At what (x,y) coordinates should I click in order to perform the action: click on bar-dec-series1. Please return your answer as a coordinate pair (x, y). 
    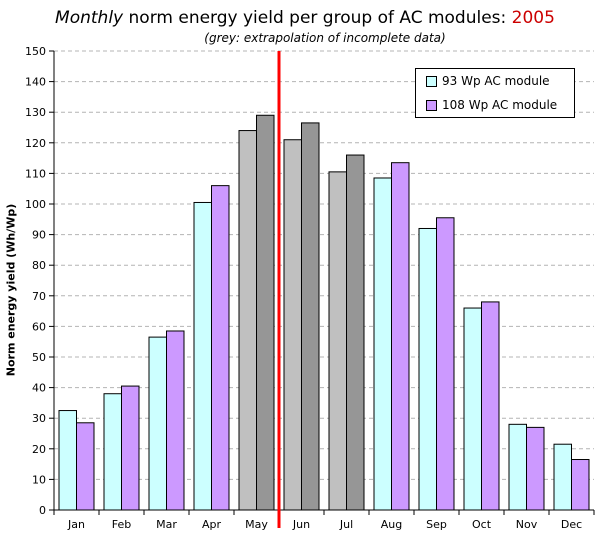
    Looking at the image, I should click on (562, 477).